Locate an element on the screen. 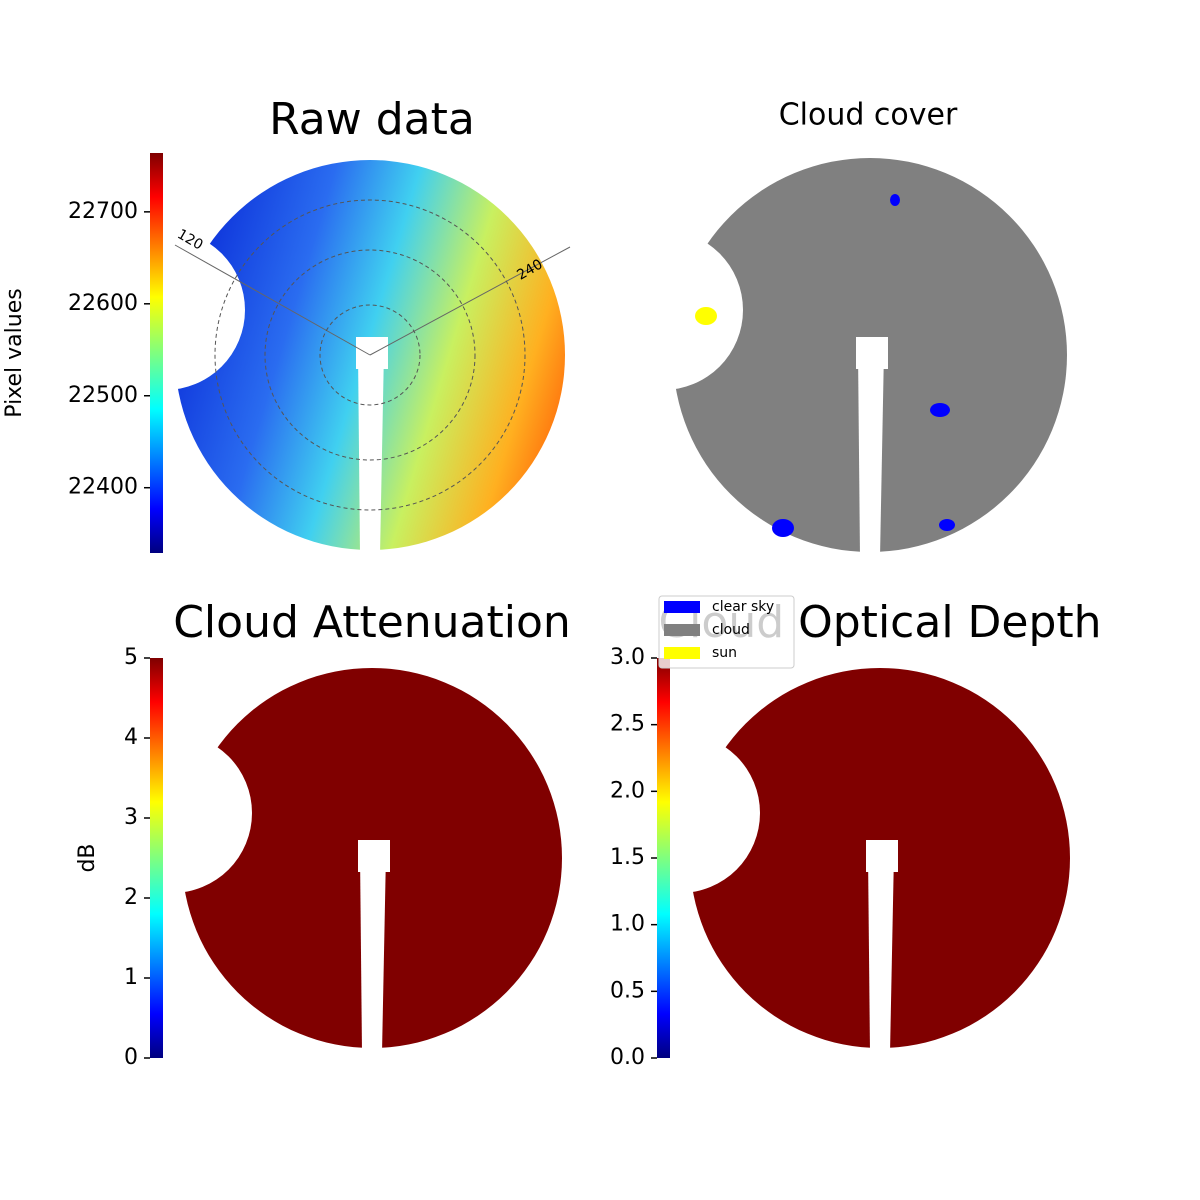 This screenshot has width=1200, height=1200. panel is located at coordinates (825, 357).